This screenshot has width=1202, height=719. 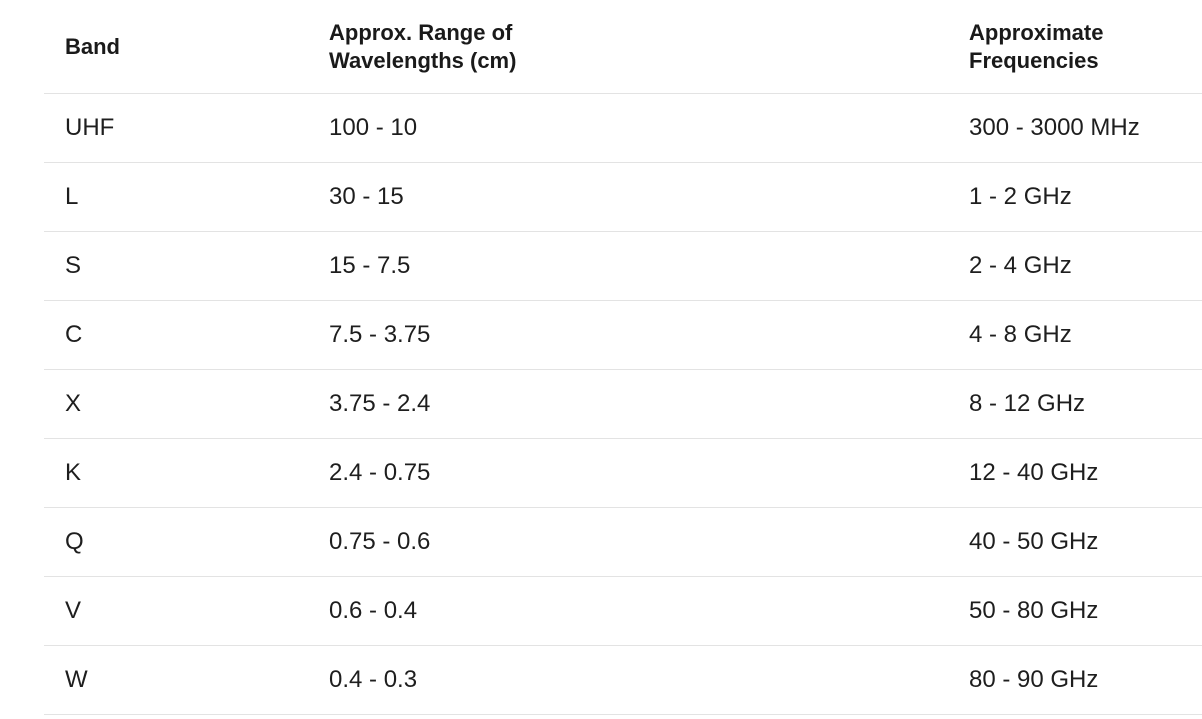 What do you see at coordinates (1075, 404) in the screenshot?
I see `cell-frequency: 8 - 12 GHz` at bounding box center [1075, 404].